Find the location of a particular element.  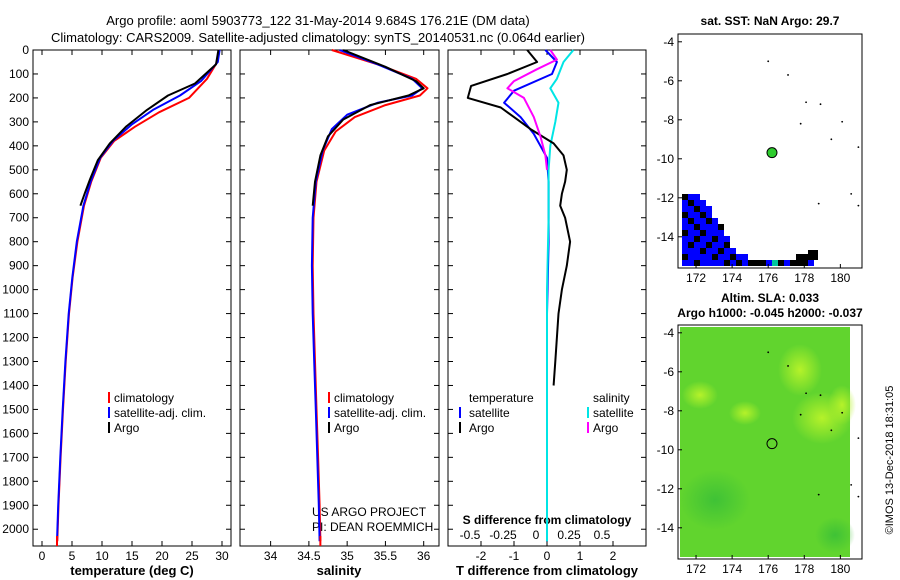

series-line-satellite-adj-clim- is located at coordinates (367, 295).